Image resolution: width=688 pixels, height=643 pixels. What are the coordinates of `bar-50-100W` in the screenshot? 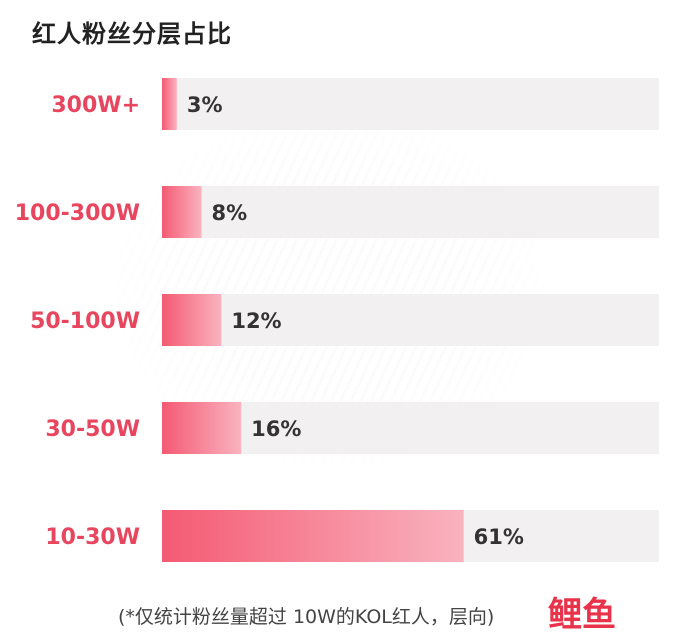 It's located at (192, 320).